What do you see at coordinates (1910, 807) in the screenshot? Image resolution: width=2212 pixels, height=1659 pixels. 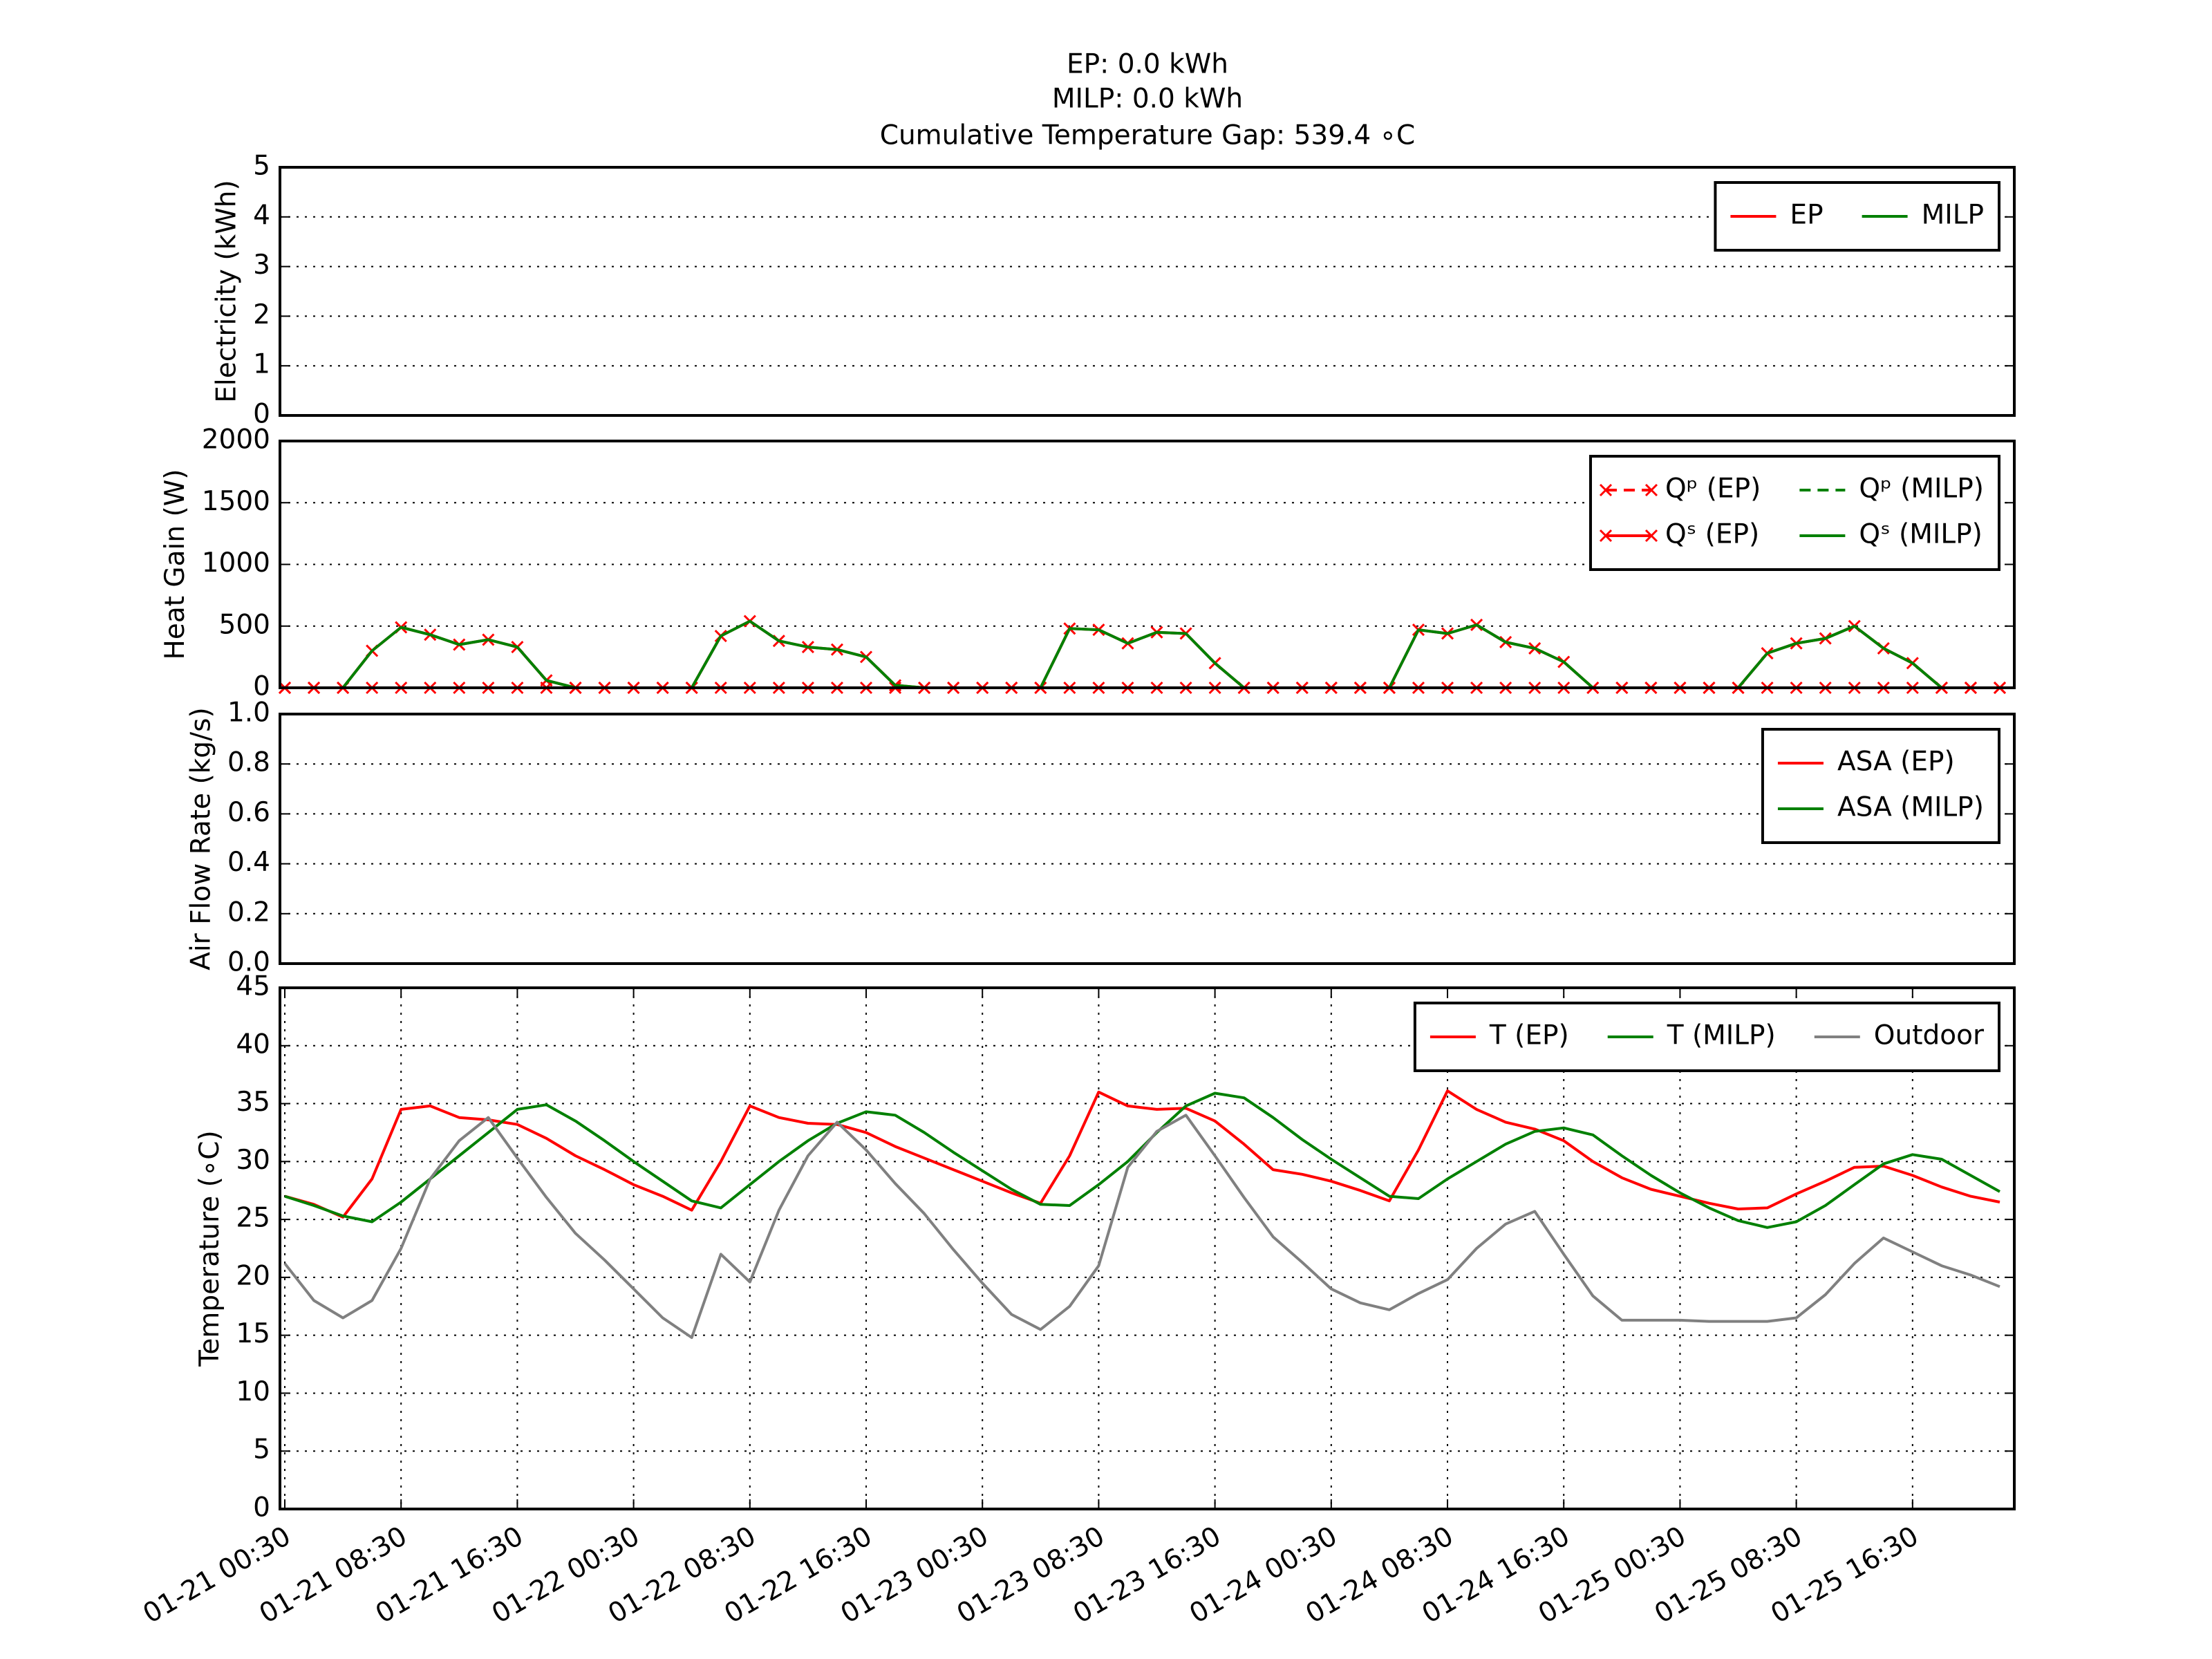 I see `legend-label: ASA (MILP)` at bounding box center [1910, 807].